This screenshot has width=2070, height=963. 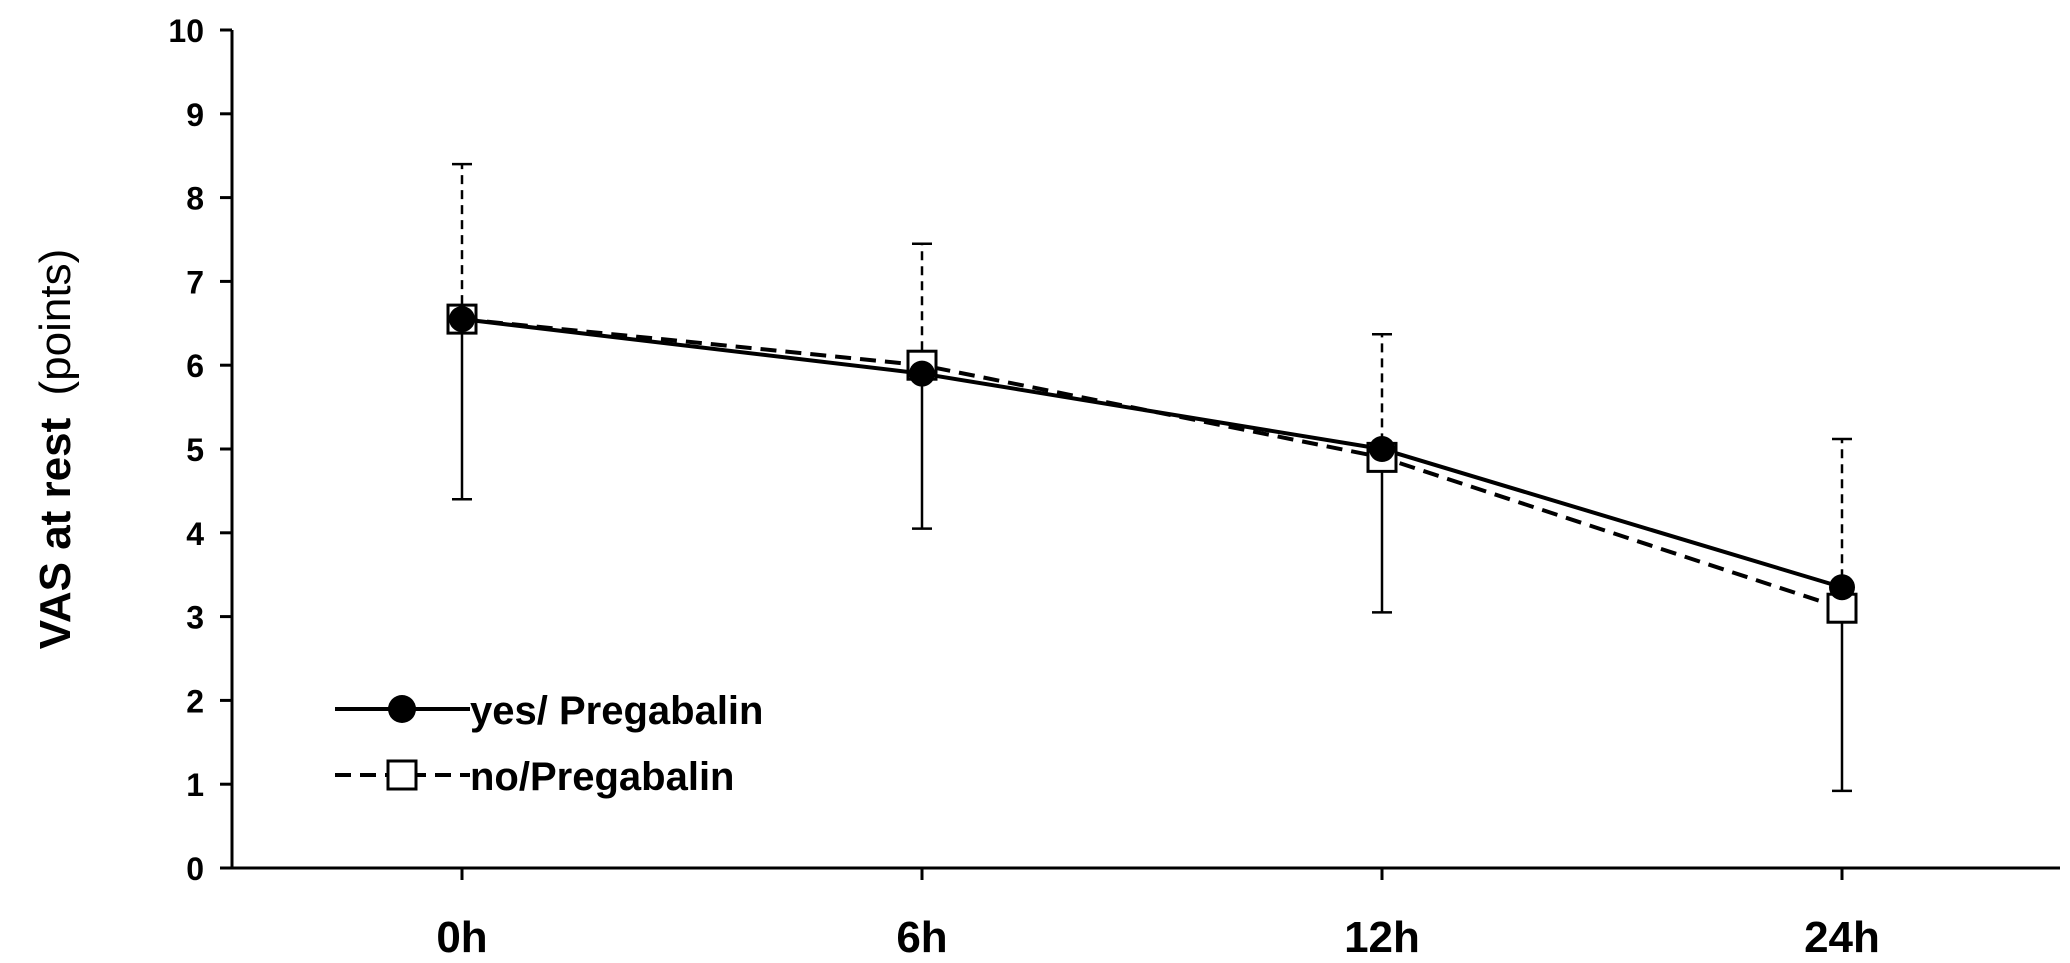 What do you see at coordinates (195, 450) in the screenshot?
I see `y-tick-label: 5` at bounding box center [195, 450].